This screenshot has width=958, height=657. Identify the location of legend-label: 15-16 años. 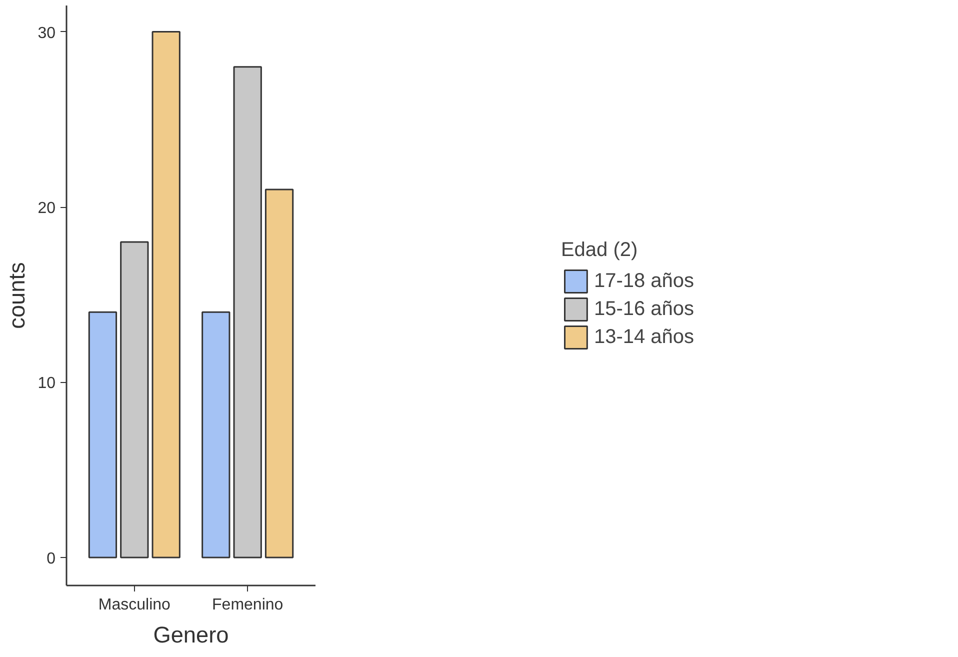
(644, 309).